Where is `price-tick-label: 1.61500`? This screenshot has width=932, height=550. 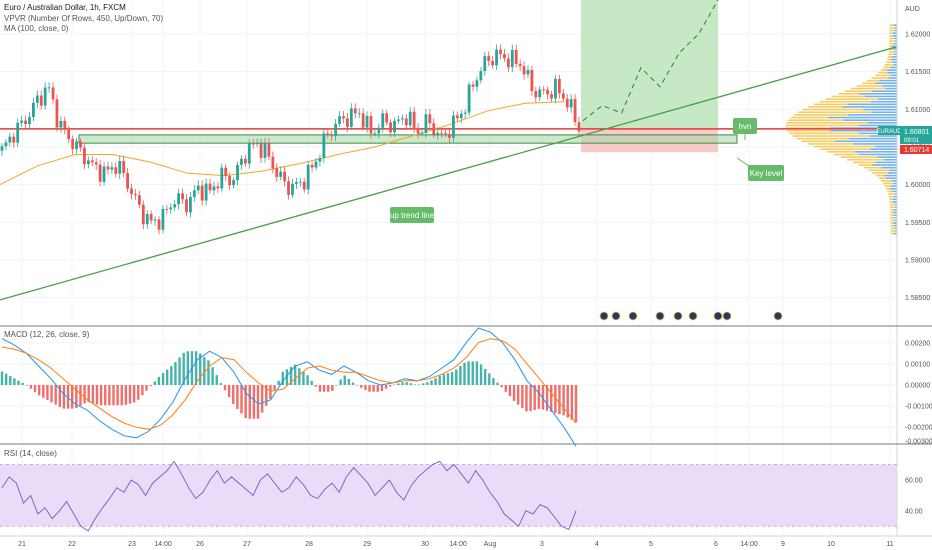 price-tick-label: 1.61500 is located at coordinates (917, 72).